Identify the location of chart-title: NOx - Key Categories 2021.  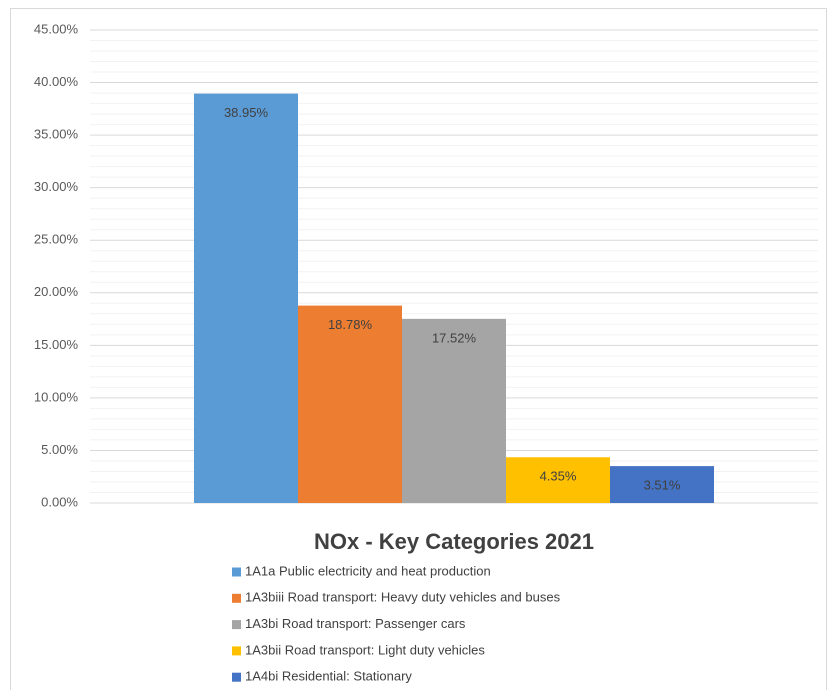
(454, 541).